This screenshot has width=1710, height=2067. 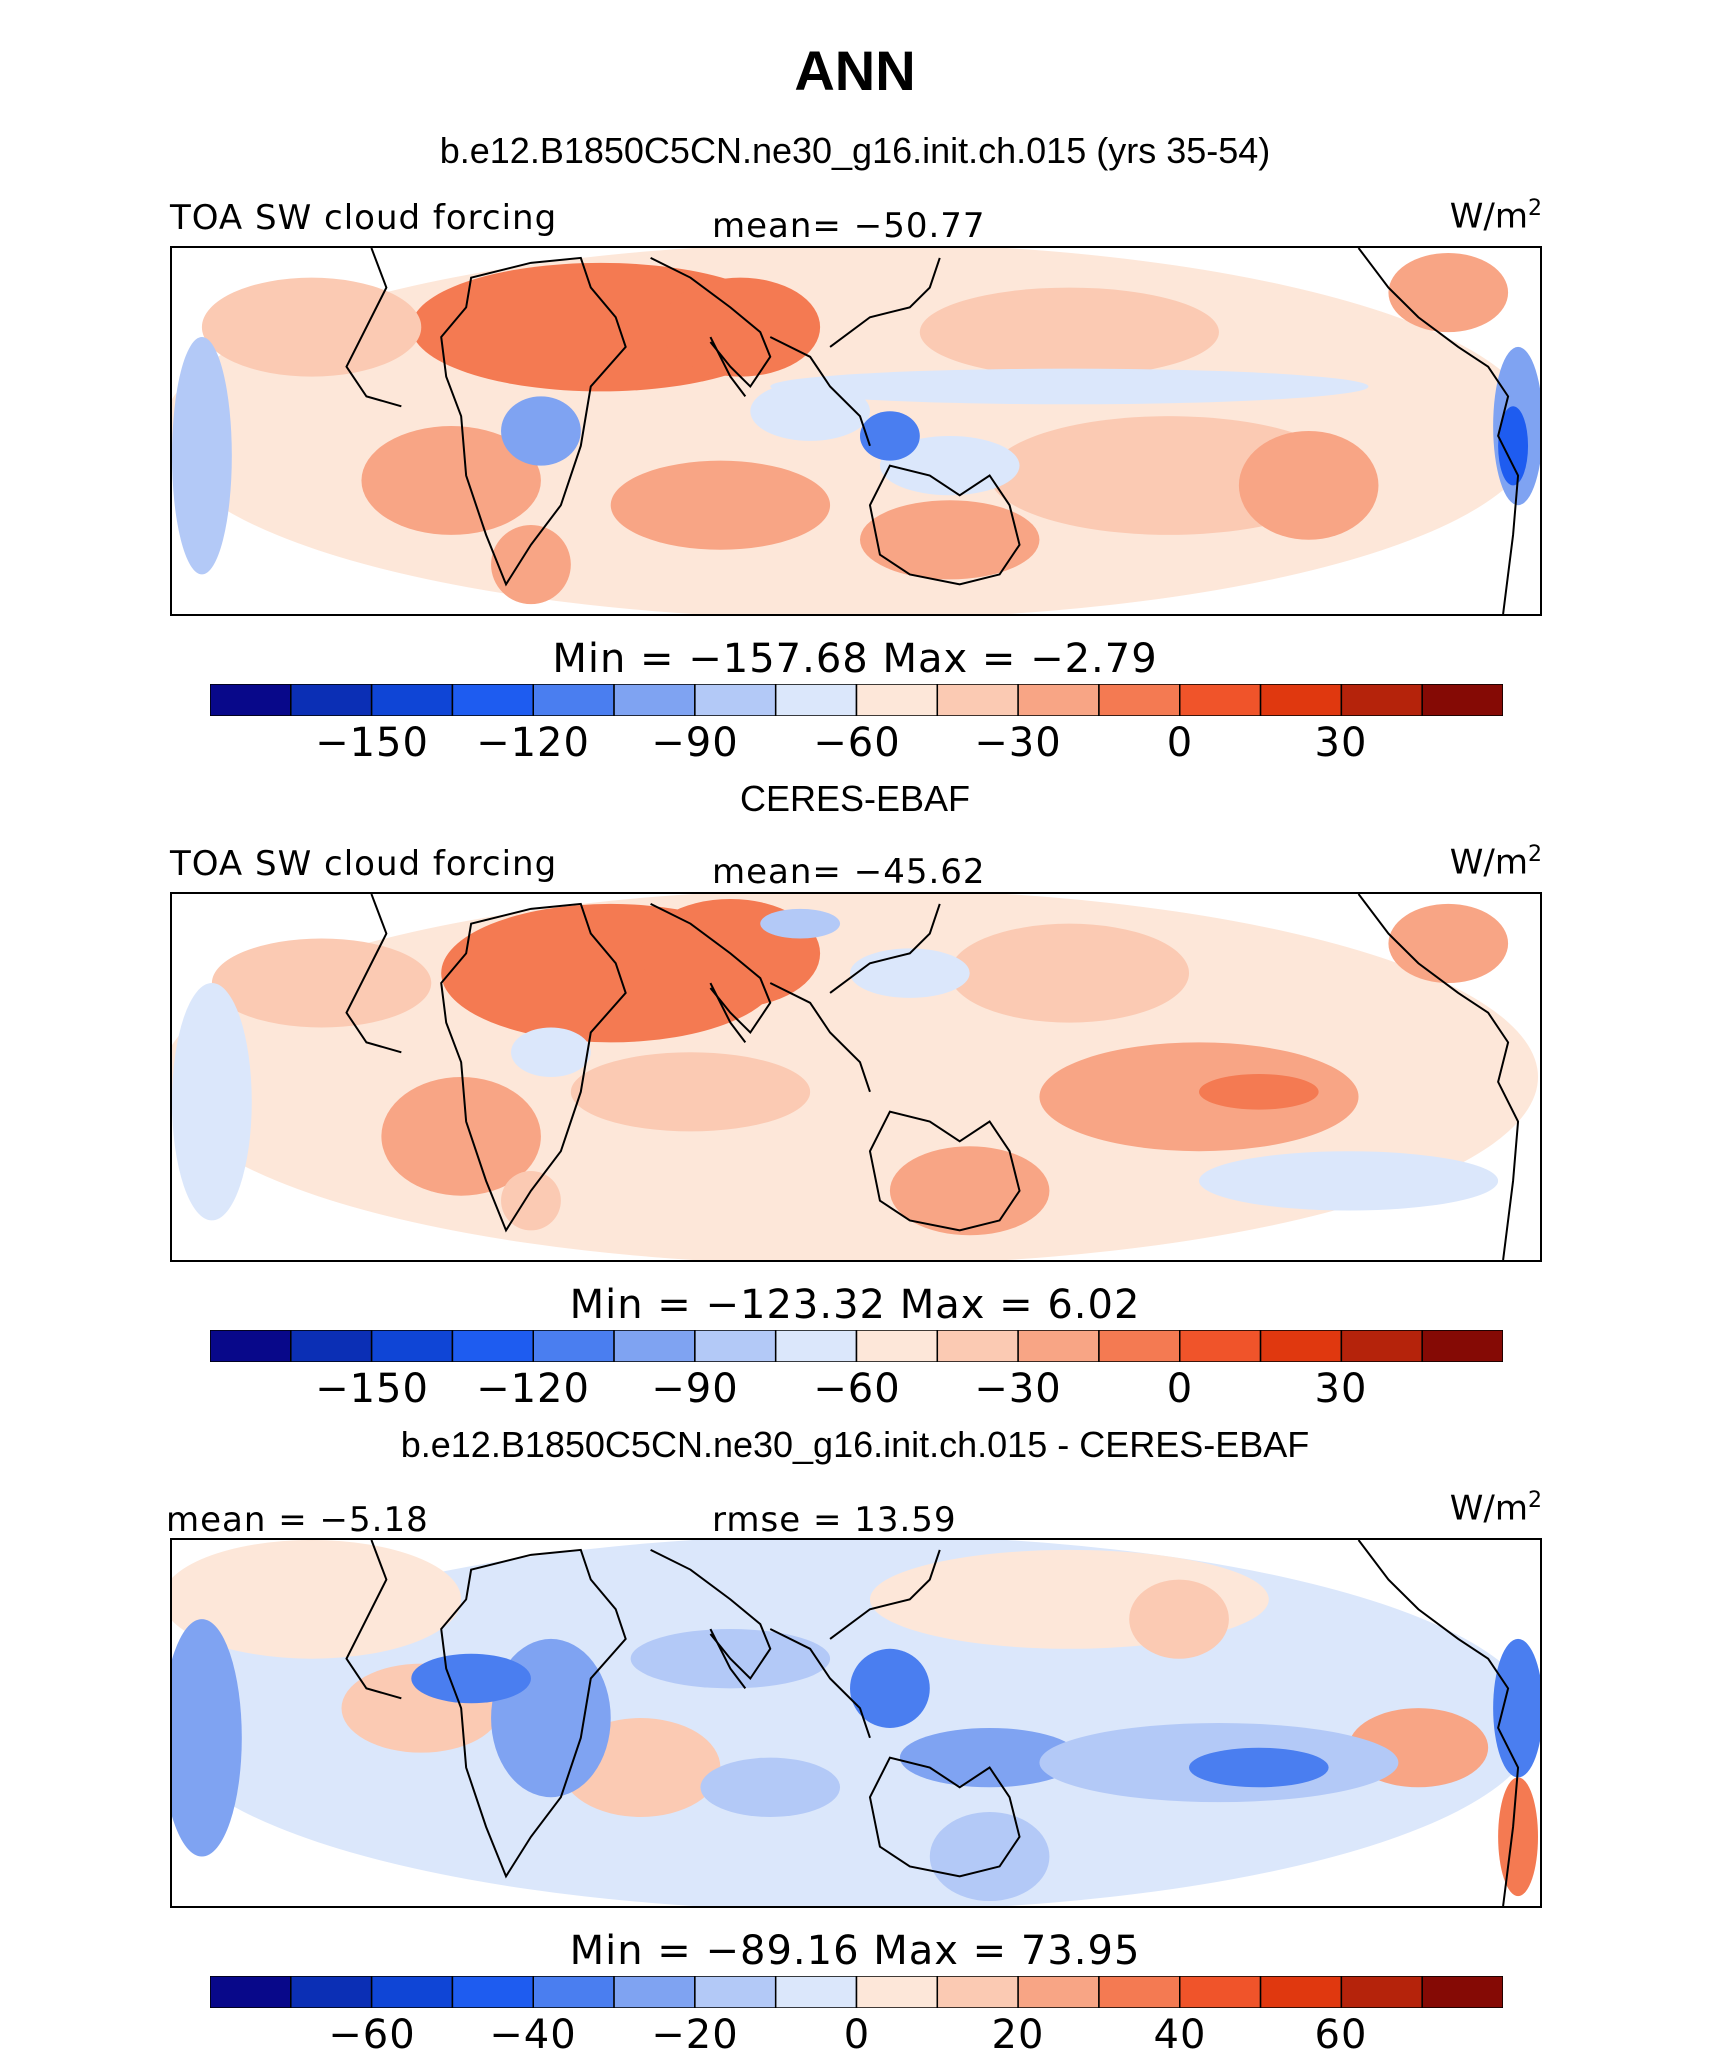 I want to click on panel-1-variable-label: TOA SW cloud forcing, so click(x=364, y=218).